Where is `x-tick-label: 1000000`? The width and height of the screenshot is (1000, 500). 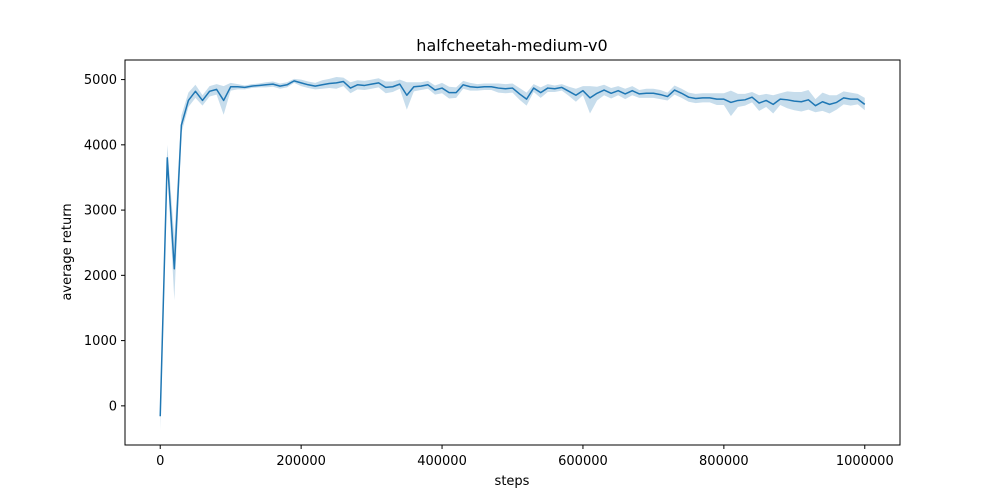 x-tick-label: 1000000 is located at coordinates (865, 461).